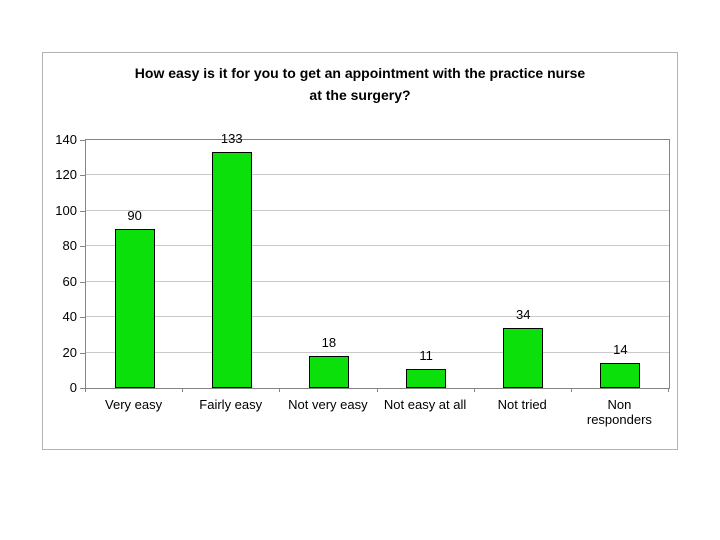 The image size is (720, 540). Describe the element at coordinates (620, 350) in the screenshot. I see `bar-value-label: 14` at that location.